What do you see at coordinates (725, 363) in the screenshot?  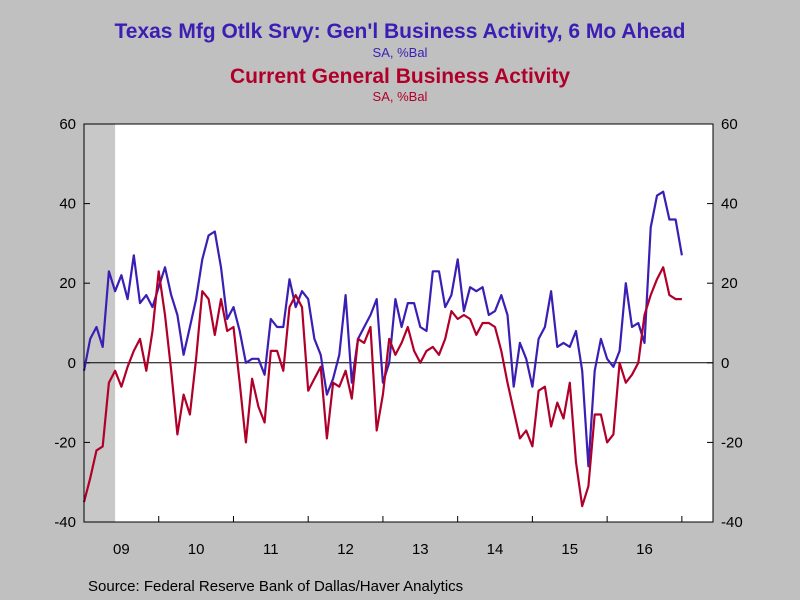 I see `y-tick-label-right: 0` at bounding box center [725, 363].